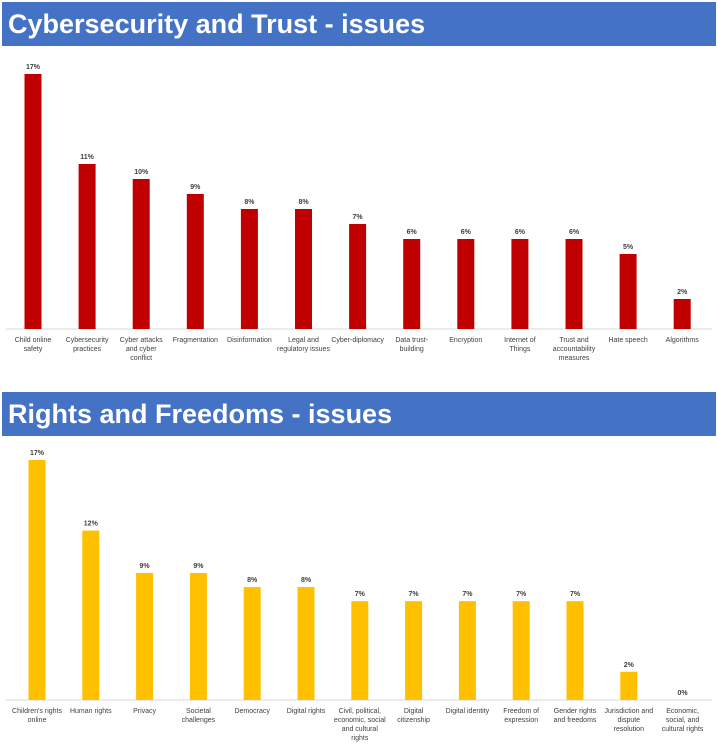 This screenshot has height=748, width=718. Describe the element at coordinates (87, 345) in the screenshot. I see `tick-label: Cybersecurity practices` at that location.